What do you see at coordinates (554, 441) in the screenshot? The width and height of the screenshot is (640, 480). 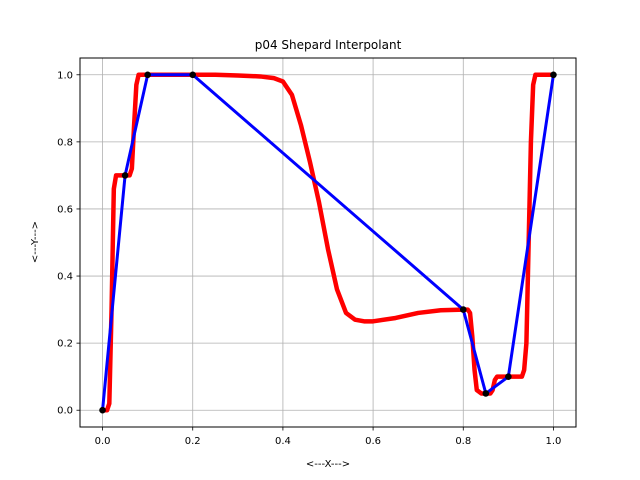 I see `x-tick-label: 1.0` at bounding box center [554, 441].